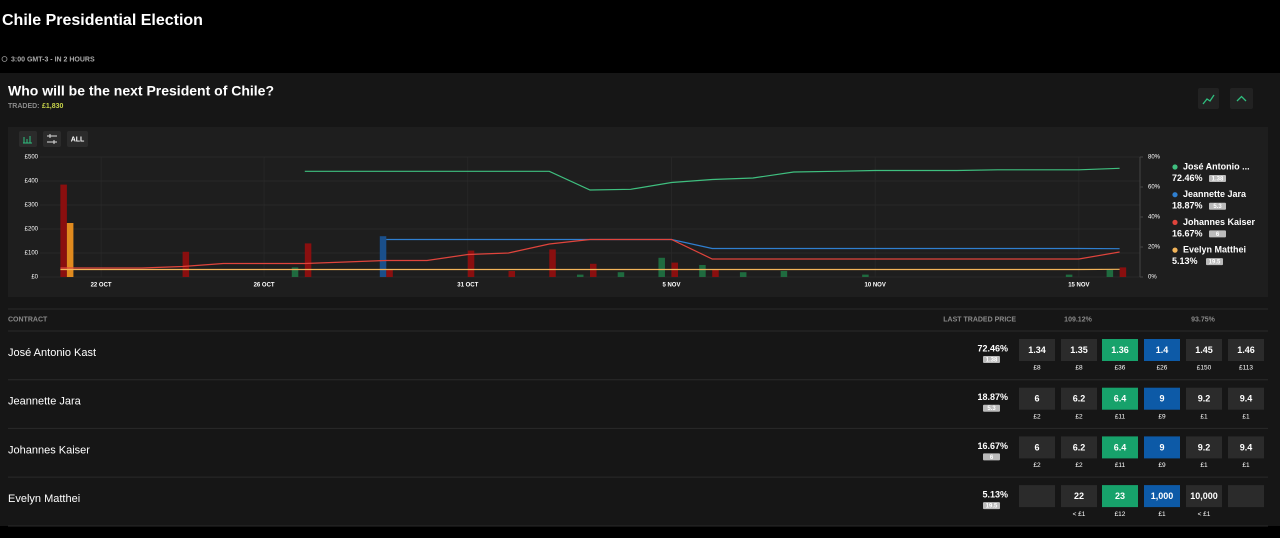 Image resolution: width=1280 pixels, height=538 pixels. What do you see at coordinates (1241, 98) in the screenshot?
I see `collapse-button` at bounding box center [1241, 98].